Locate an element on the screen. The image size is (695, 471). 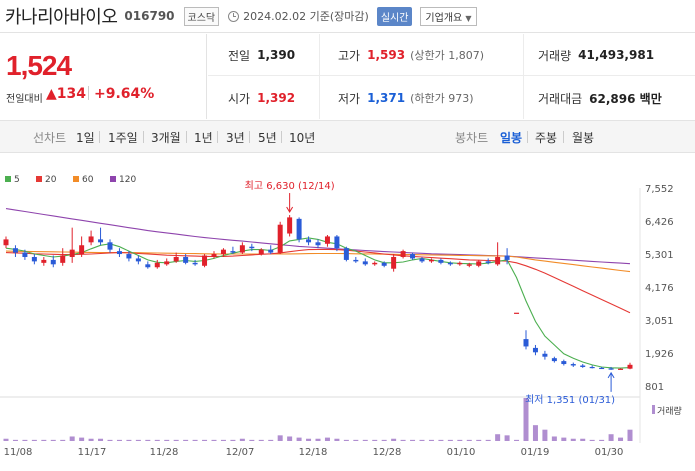
tab-3m: 3개월 is located at coordinates (166, 138).